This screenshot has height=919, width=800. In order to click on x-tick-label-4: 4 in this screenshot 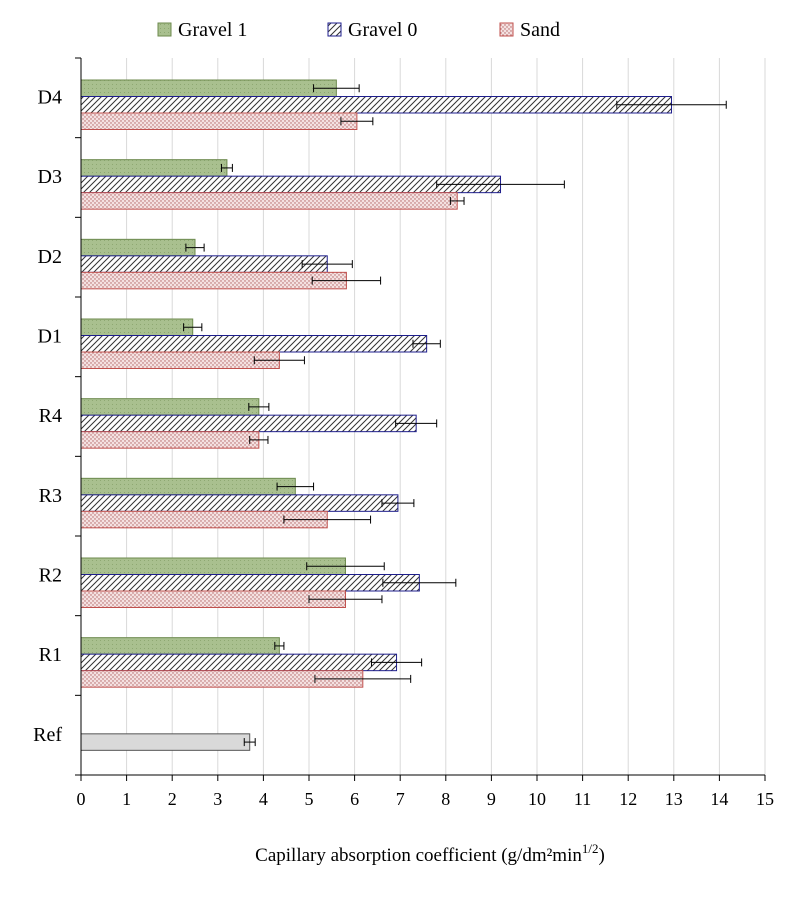, I will do `click(263, 799)`.